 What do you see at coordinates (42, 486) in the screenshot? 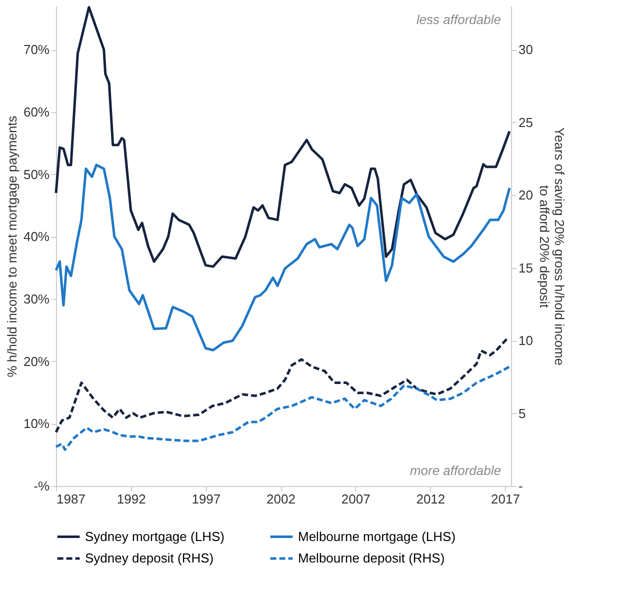
I see `y-tick-label: -%` at bounding box center [42, 486].